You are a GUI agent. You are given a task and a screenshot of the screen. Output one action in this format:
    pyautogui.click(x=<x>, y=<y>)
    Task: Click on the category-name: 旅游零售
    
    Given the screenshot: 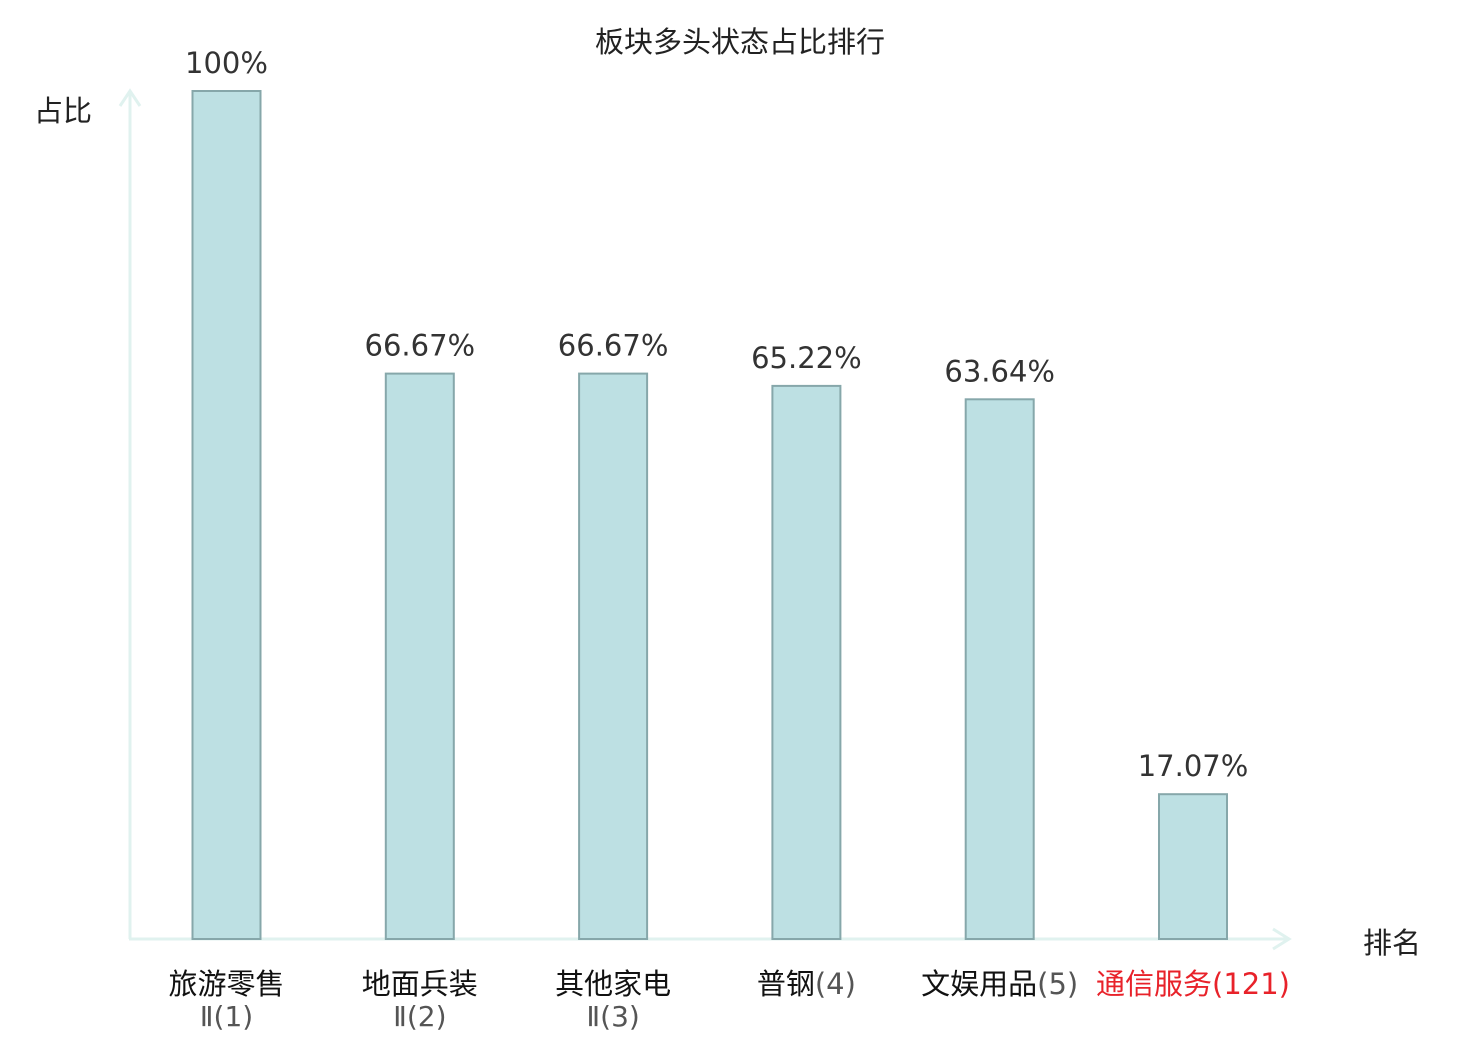 What is the action you would take?
    pyautogui.click(x=226, y=984)
    